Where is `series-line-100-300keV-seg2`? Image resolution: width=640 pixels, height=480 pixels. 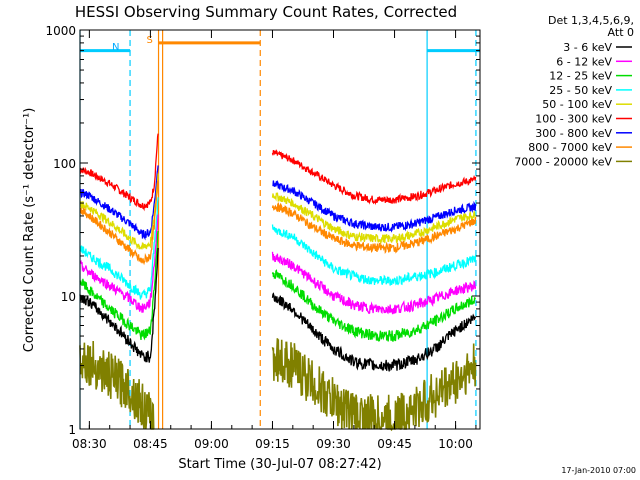 series-line-100-300keV-seg2 is located at coordinates (374, 177).